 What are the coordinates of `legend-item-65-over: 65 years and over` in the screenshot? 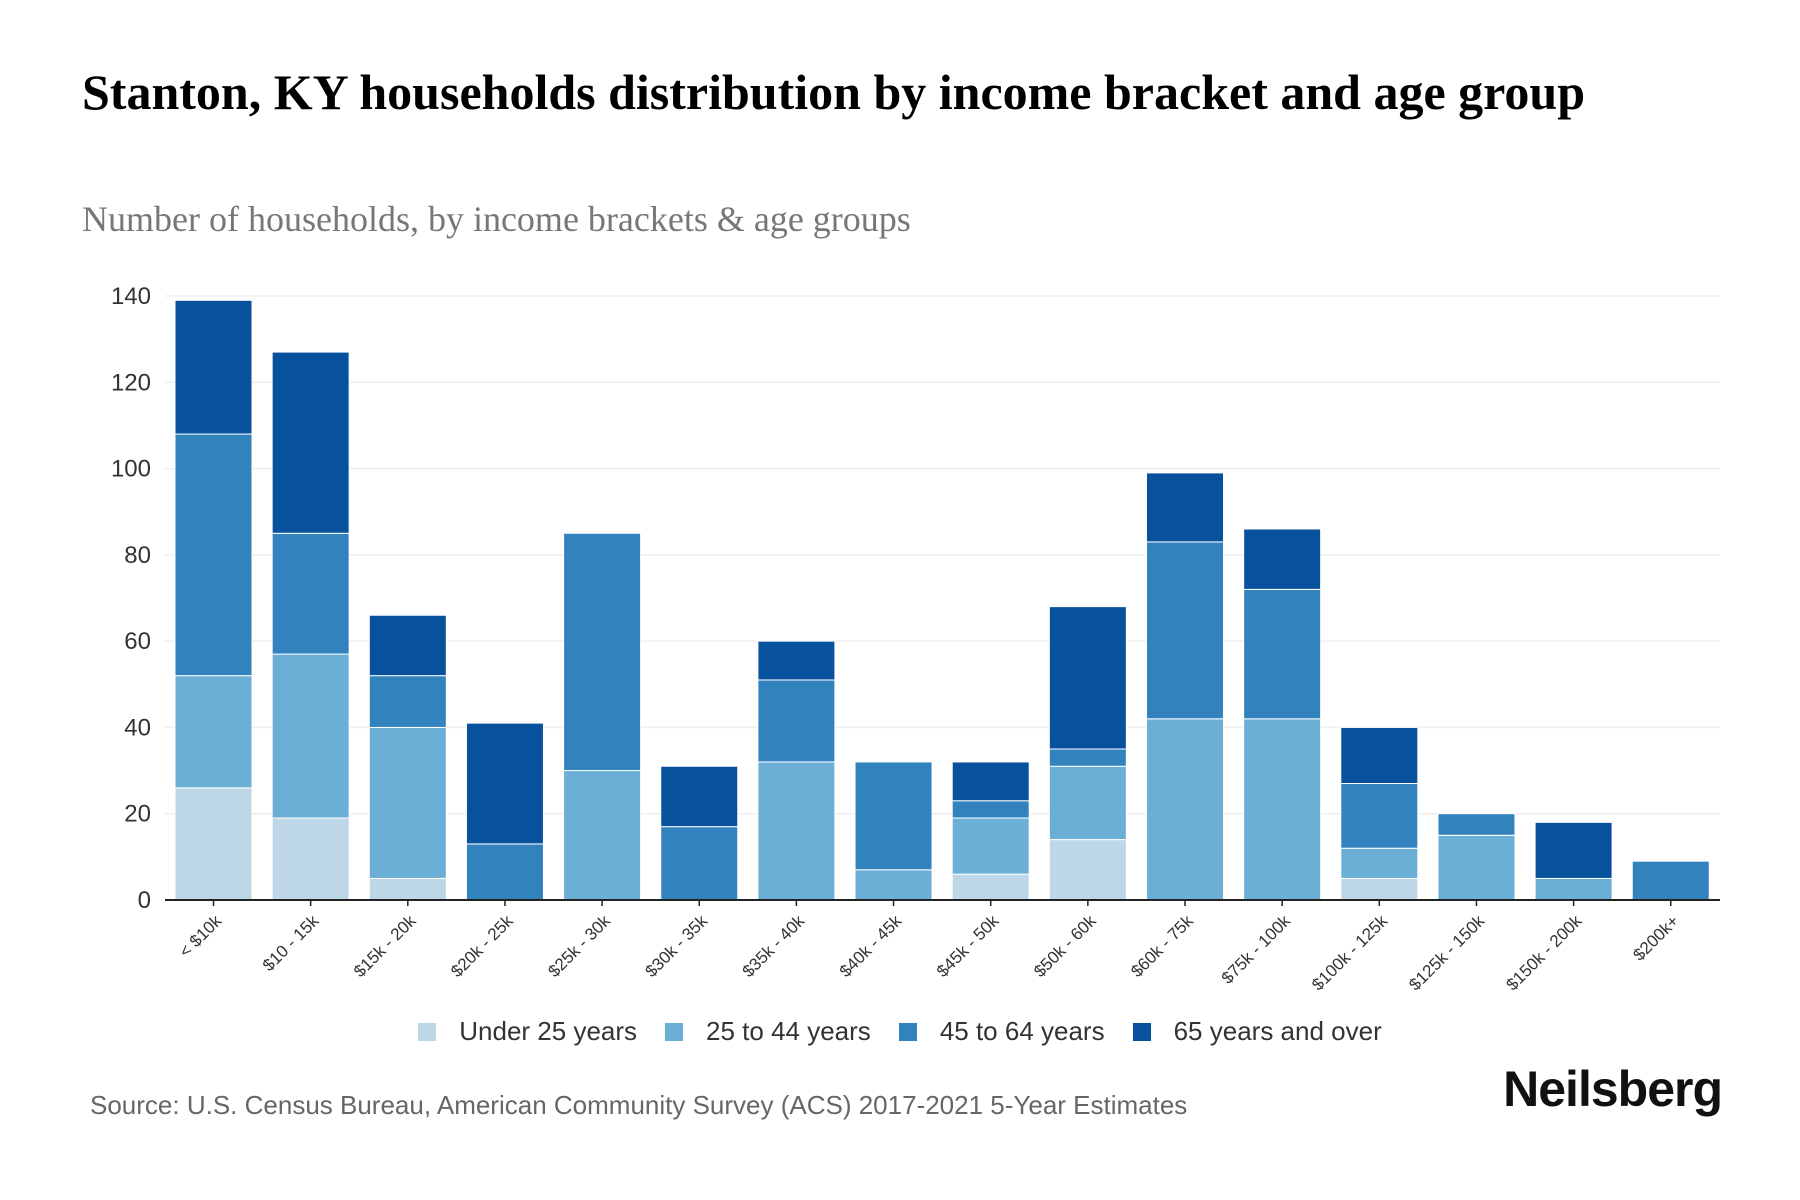 It's located at (1257, 1031).